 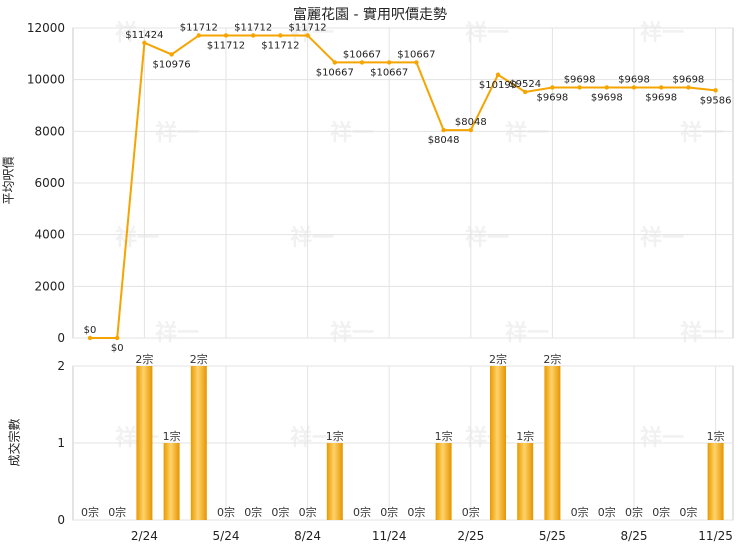 I want to click on x-tick-label: 11/25, so click(x=715, y=536).